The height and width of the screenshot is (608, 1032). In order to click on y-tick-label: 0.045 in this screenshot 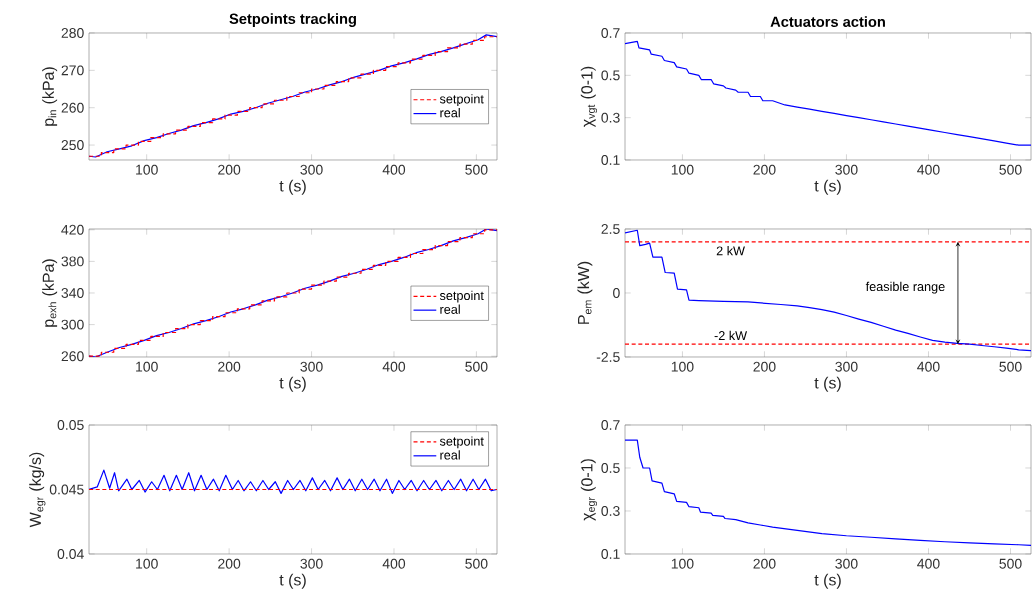, I will do `click(66, 489)`.